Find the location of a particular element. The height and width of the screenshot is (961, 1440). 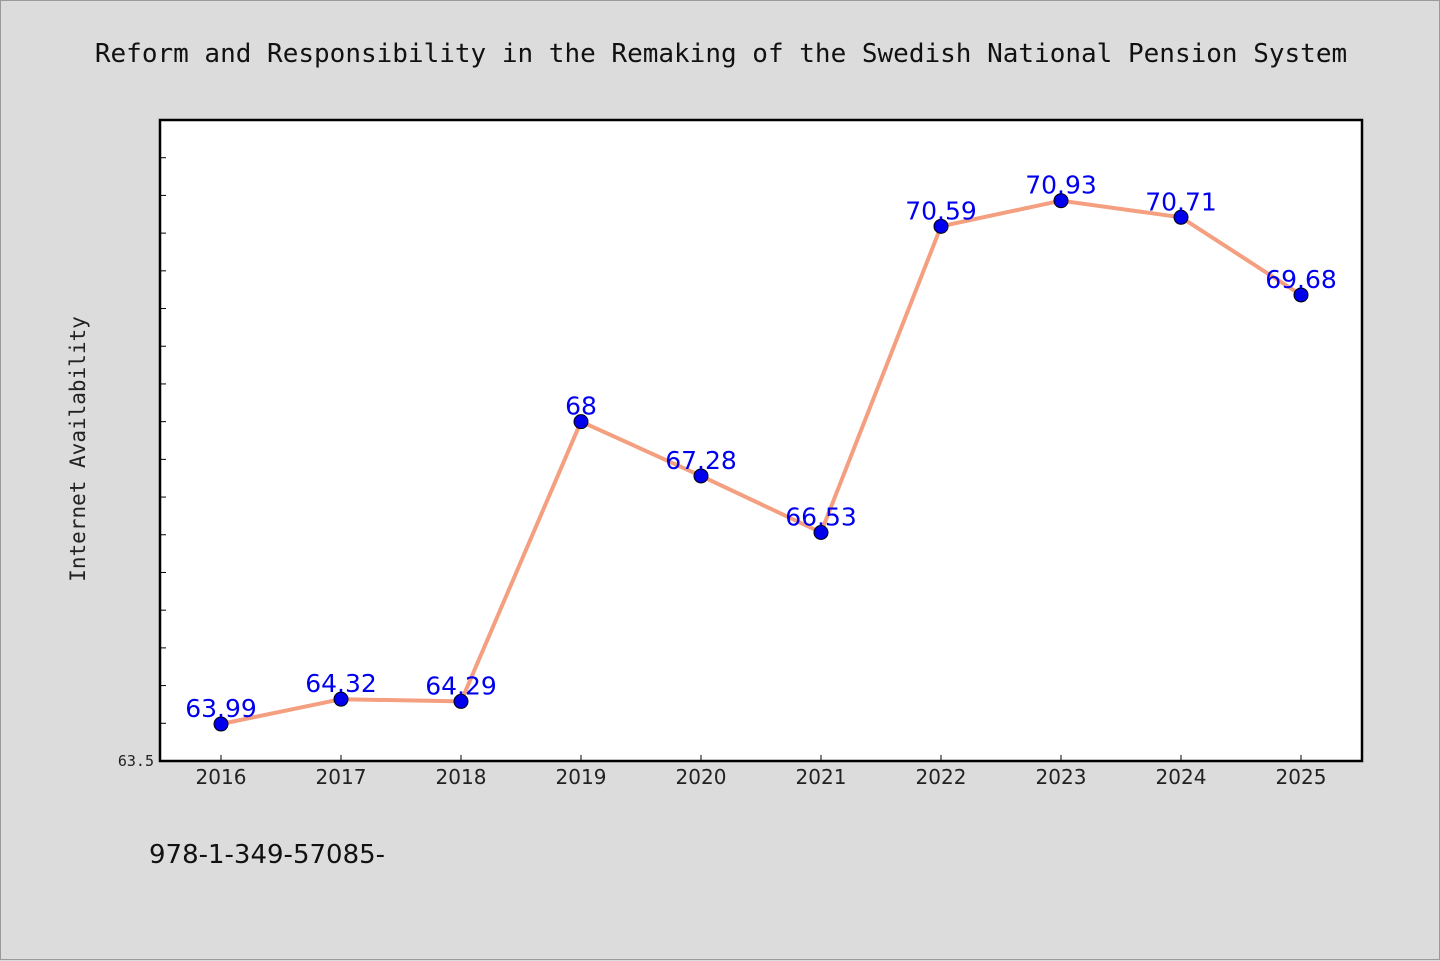

data-label: 64.32 is located at coordinates (341, 683).